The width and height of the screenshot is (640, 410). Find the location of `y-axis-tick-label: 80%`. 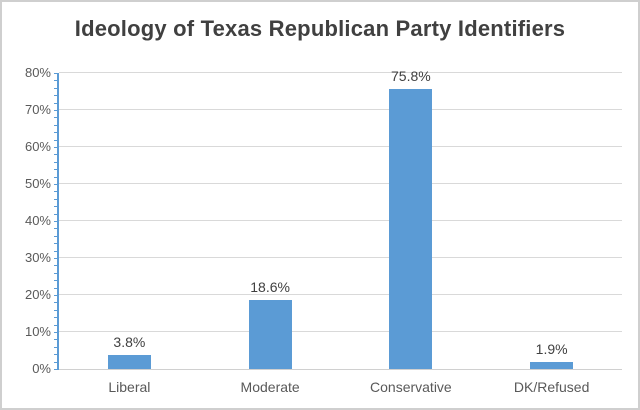

y-axis-tick-label: 80% is located at coordinates (37, 72).